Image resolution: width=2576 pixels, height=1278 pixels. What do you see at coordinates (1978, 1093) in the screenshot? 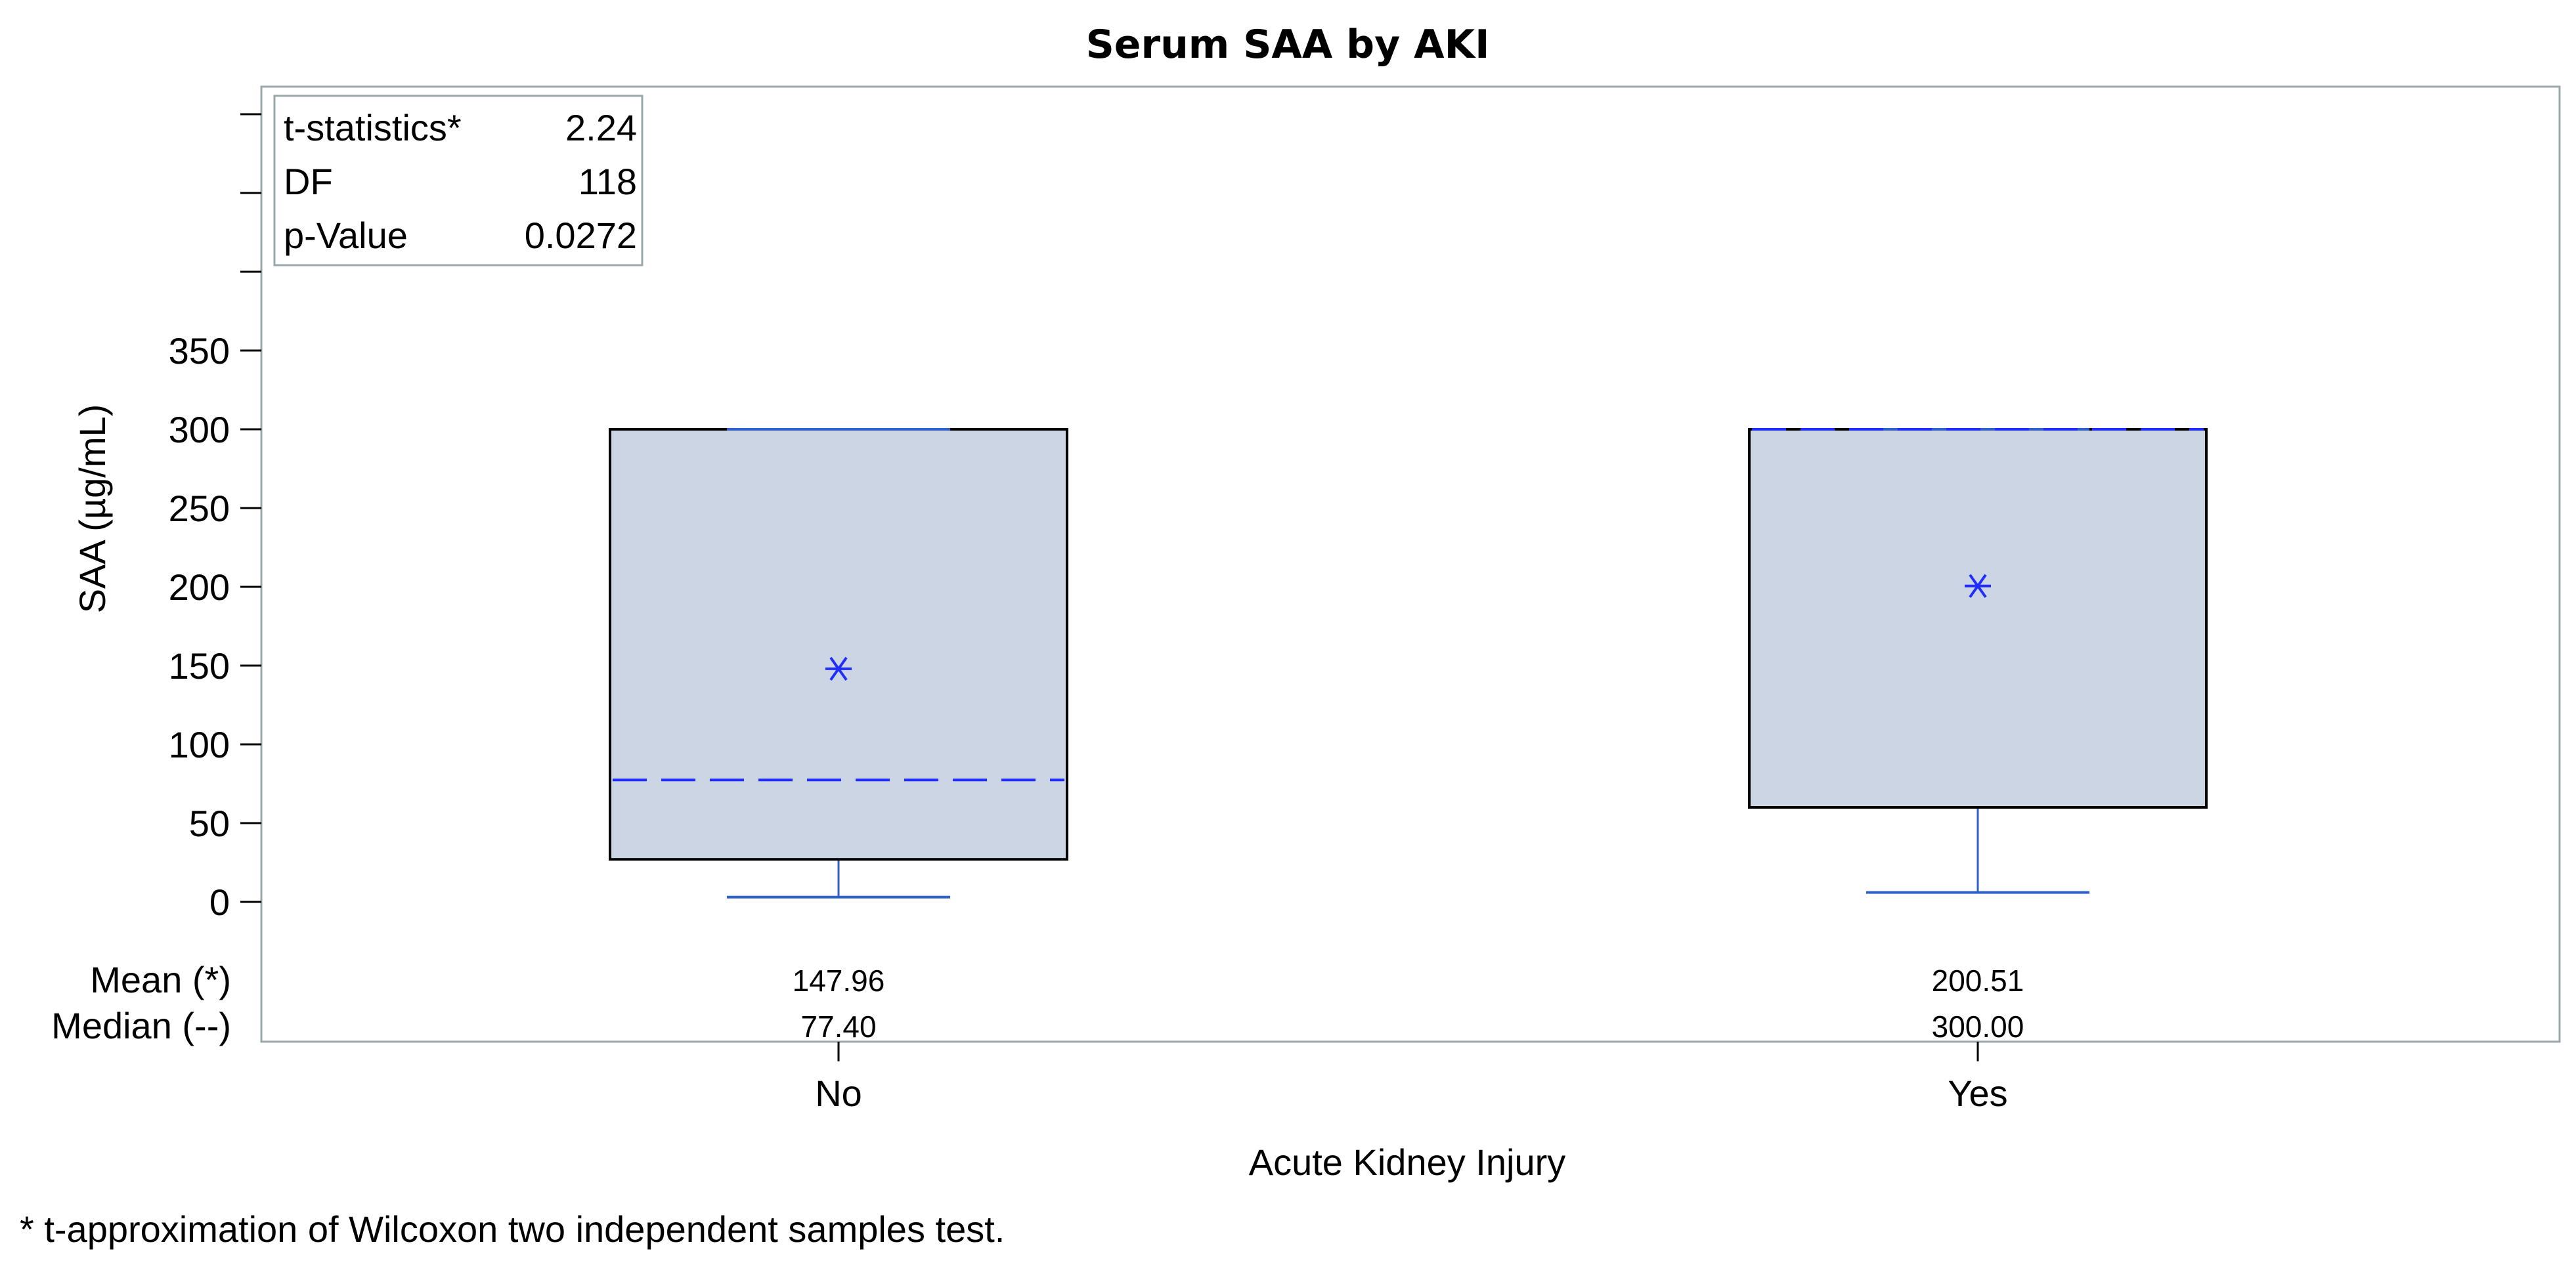
I see `x-tick-label-yes: Yes` at bounding box center [1978, 1093].